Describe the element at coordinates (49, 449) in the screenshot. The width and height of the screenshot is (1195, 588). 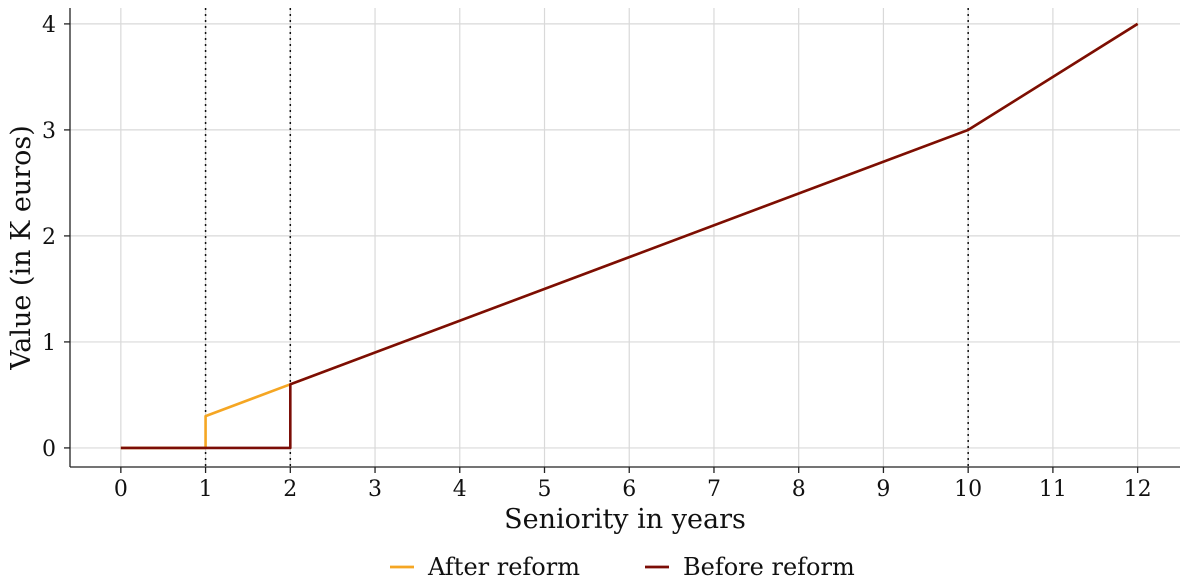
I see `y-tick-label: 0` at that location.